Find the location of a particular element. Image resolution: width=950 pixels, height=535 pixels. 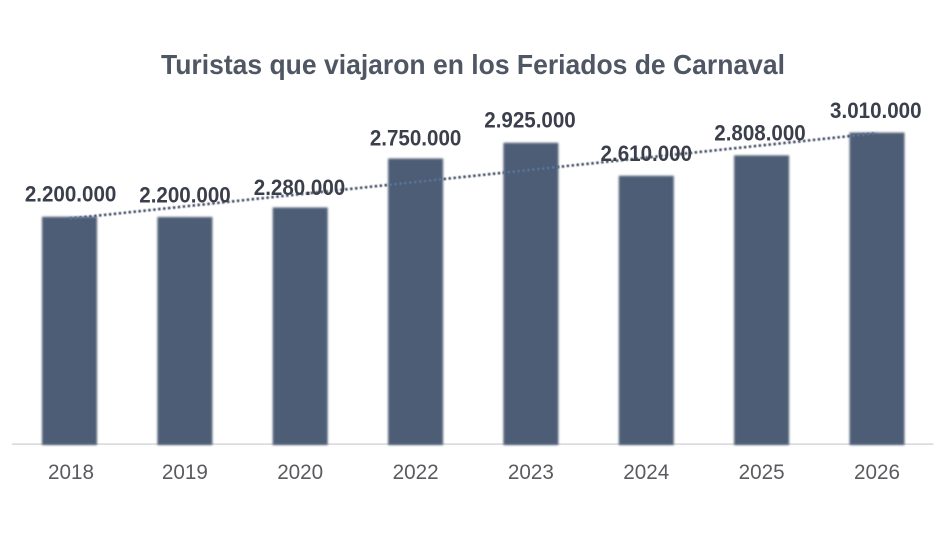

svg-text: 2.280.000 is located at coordinates (300, 187).